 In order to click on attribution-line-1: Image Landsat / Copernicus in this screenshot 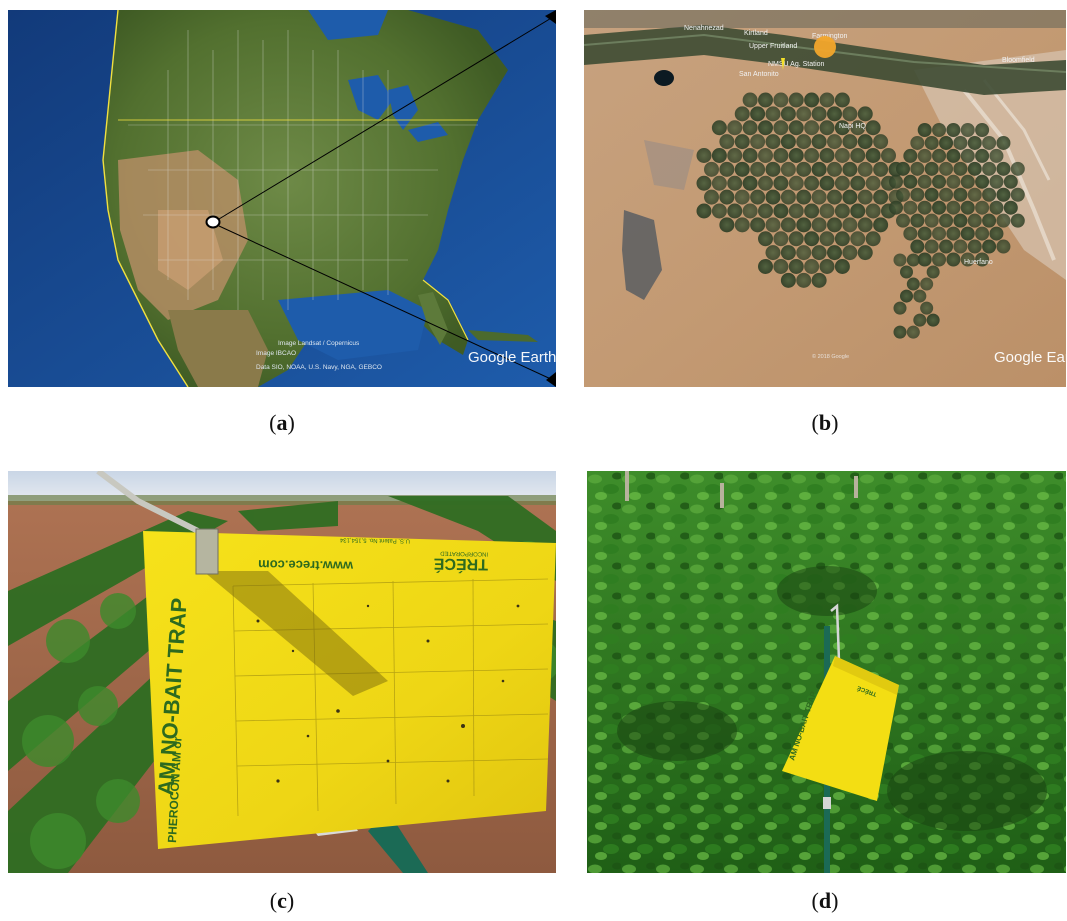, I will do `click(319, 343)`.